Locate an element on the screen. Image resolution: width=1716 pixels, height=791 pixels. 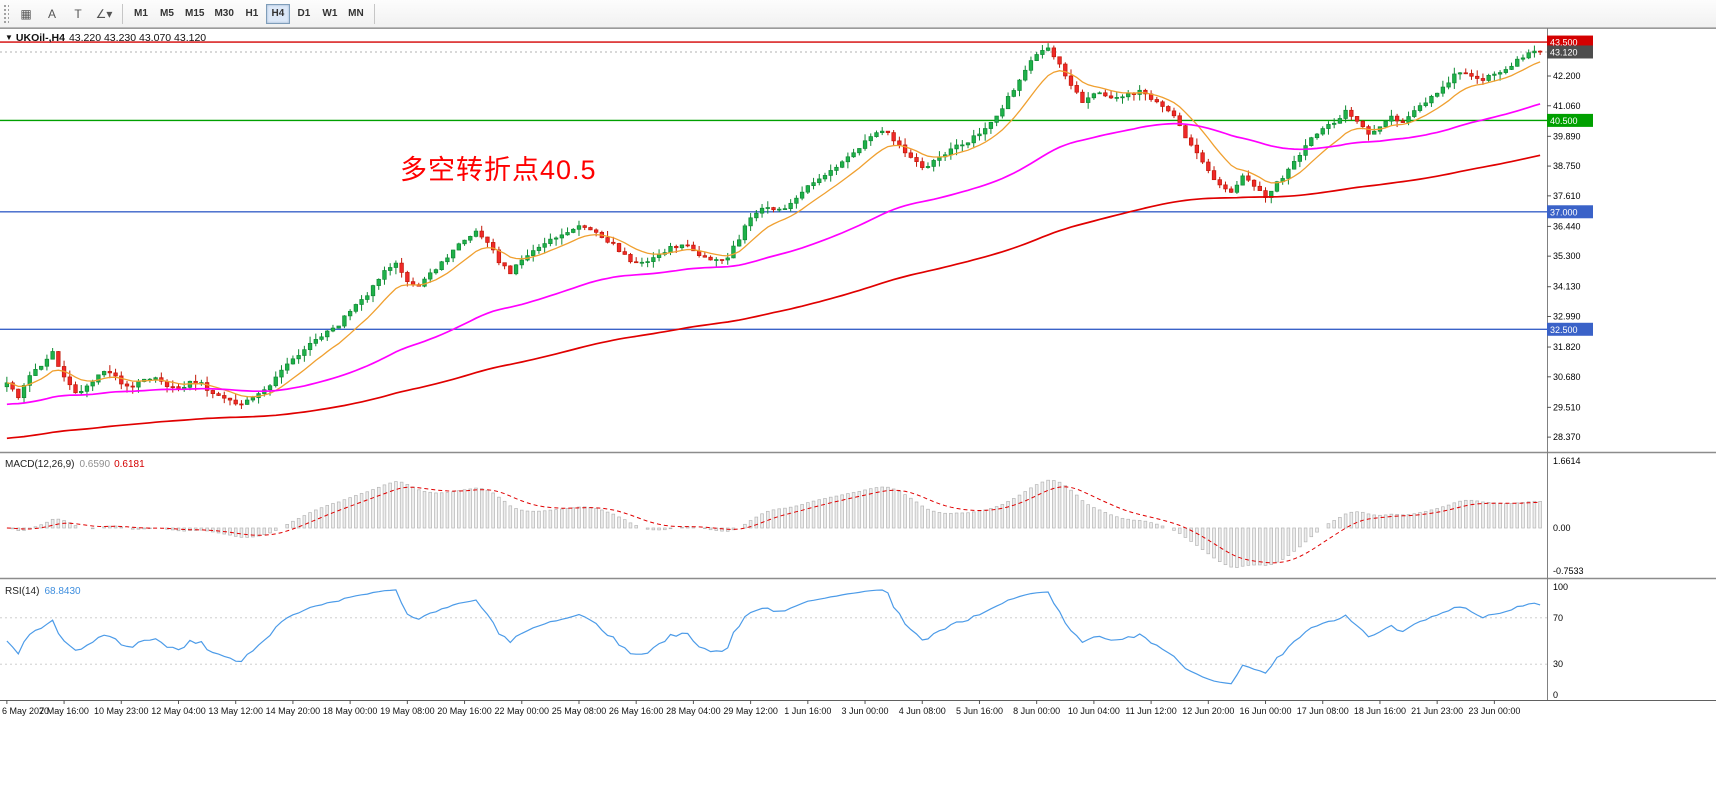
angle-tool-icon: ∠▾ is located at coordinates (104, 13).